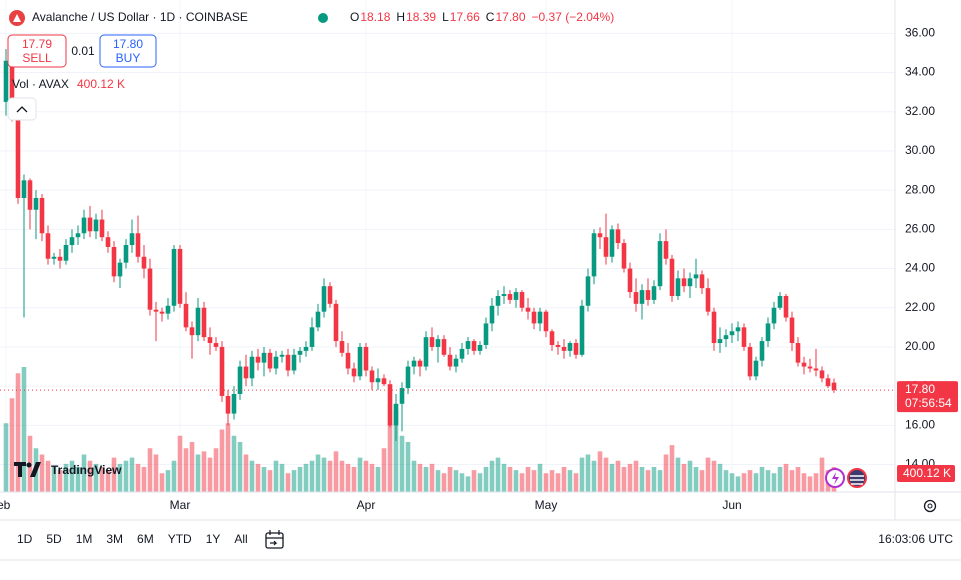 The image size is (961, 580). I want to click on collapse-button, so click(22, 109).